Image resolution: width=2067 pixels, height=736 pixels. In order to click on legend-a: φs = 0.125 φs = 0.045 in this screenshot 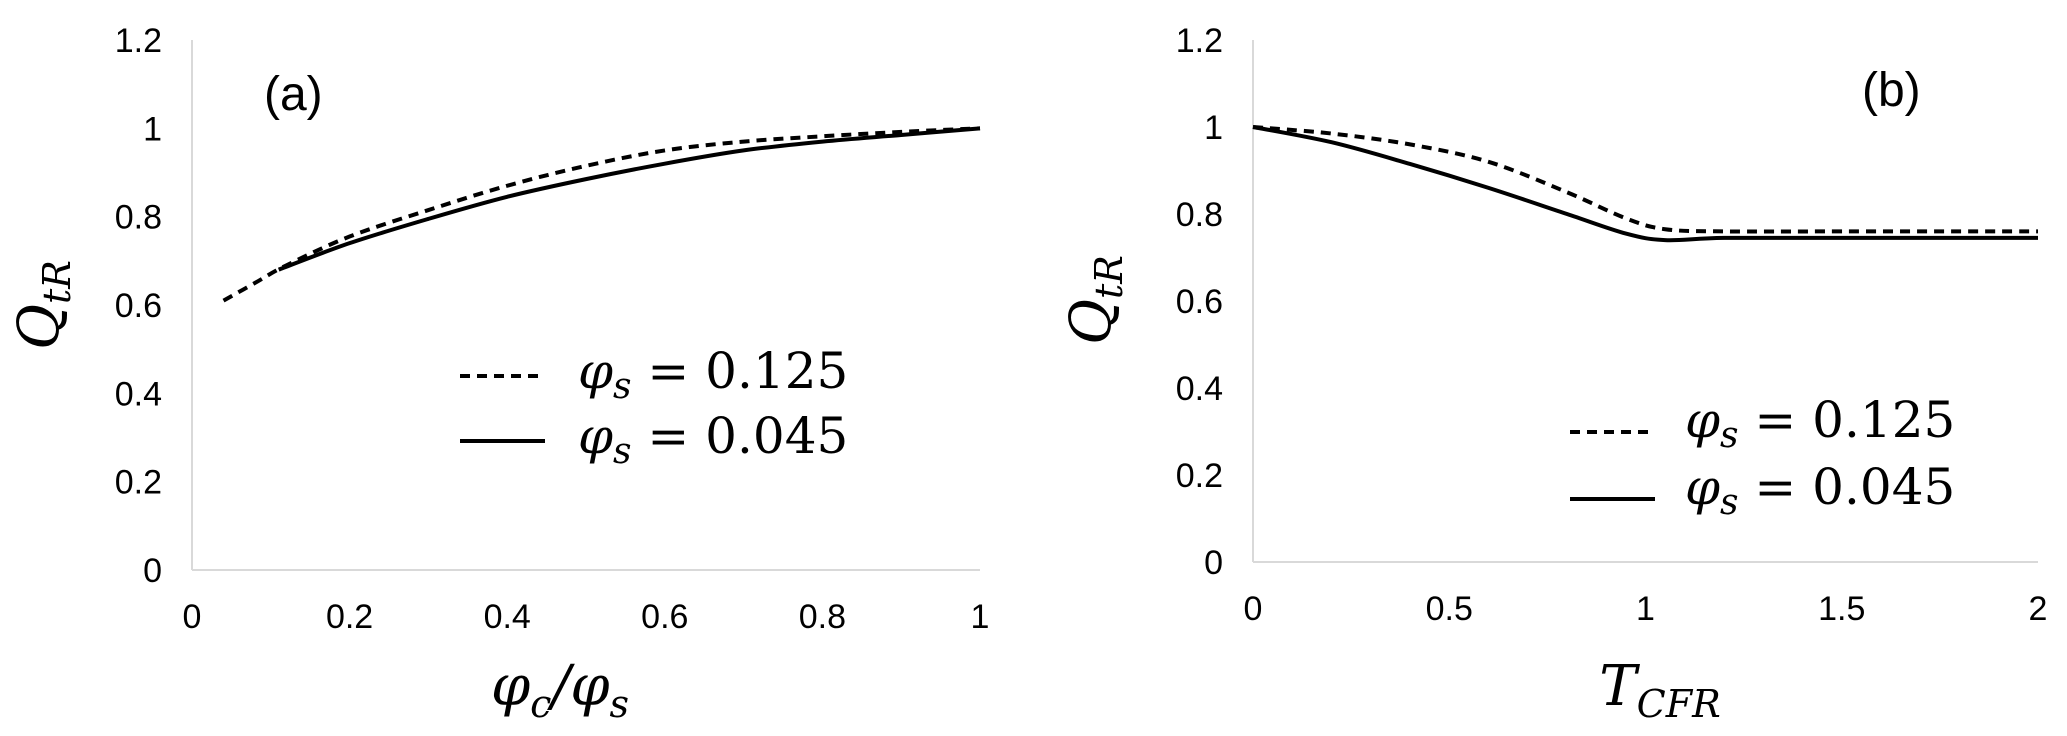, I will do `click(654, 407)`.